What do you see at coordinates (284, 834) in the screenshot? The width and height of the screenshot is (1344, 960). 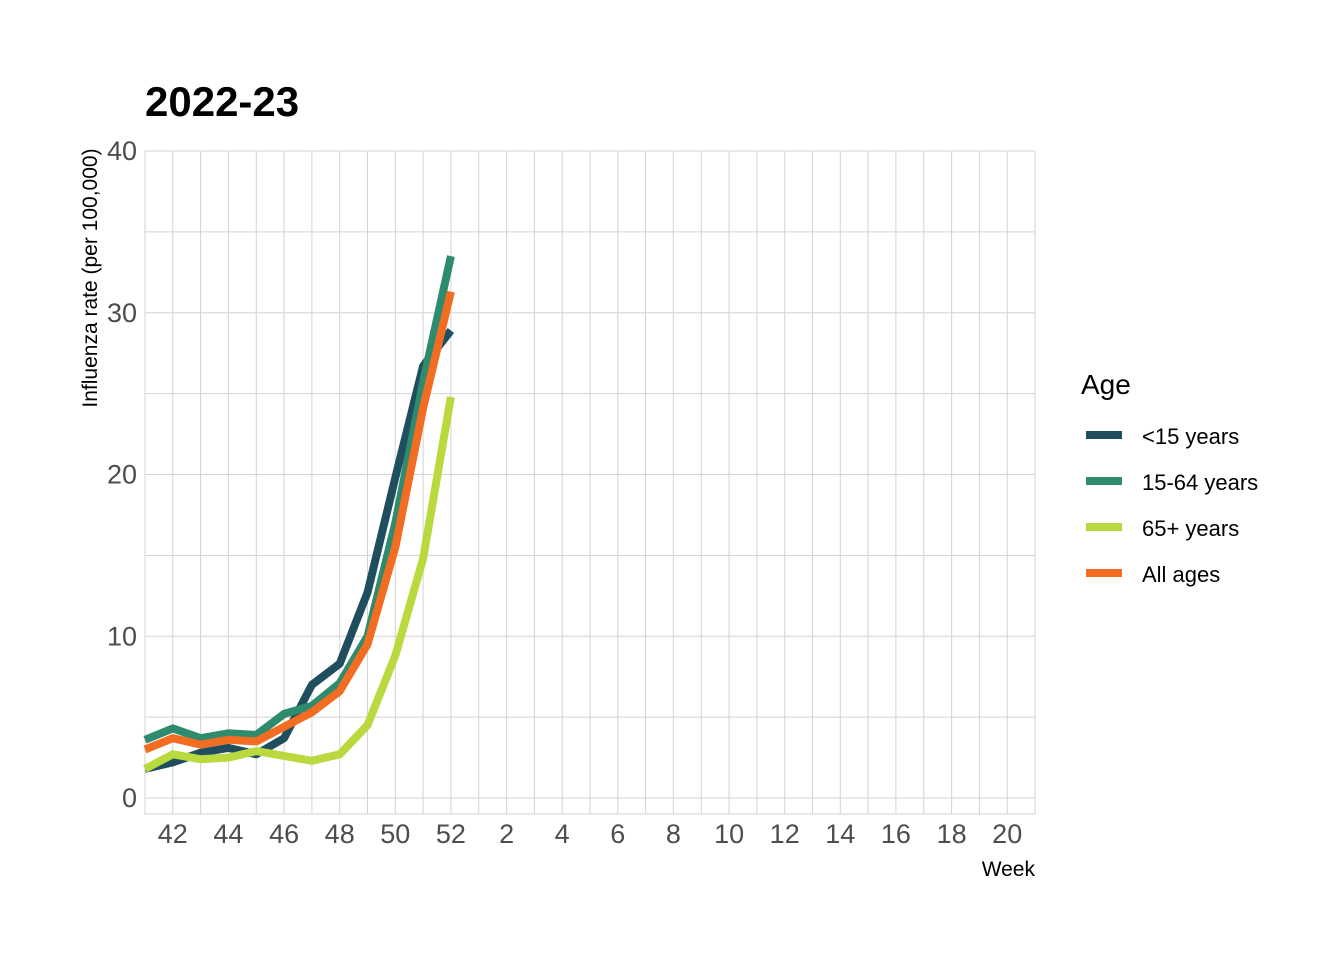 I see `x-tick-label: 46` at bounding box center [284, 834].